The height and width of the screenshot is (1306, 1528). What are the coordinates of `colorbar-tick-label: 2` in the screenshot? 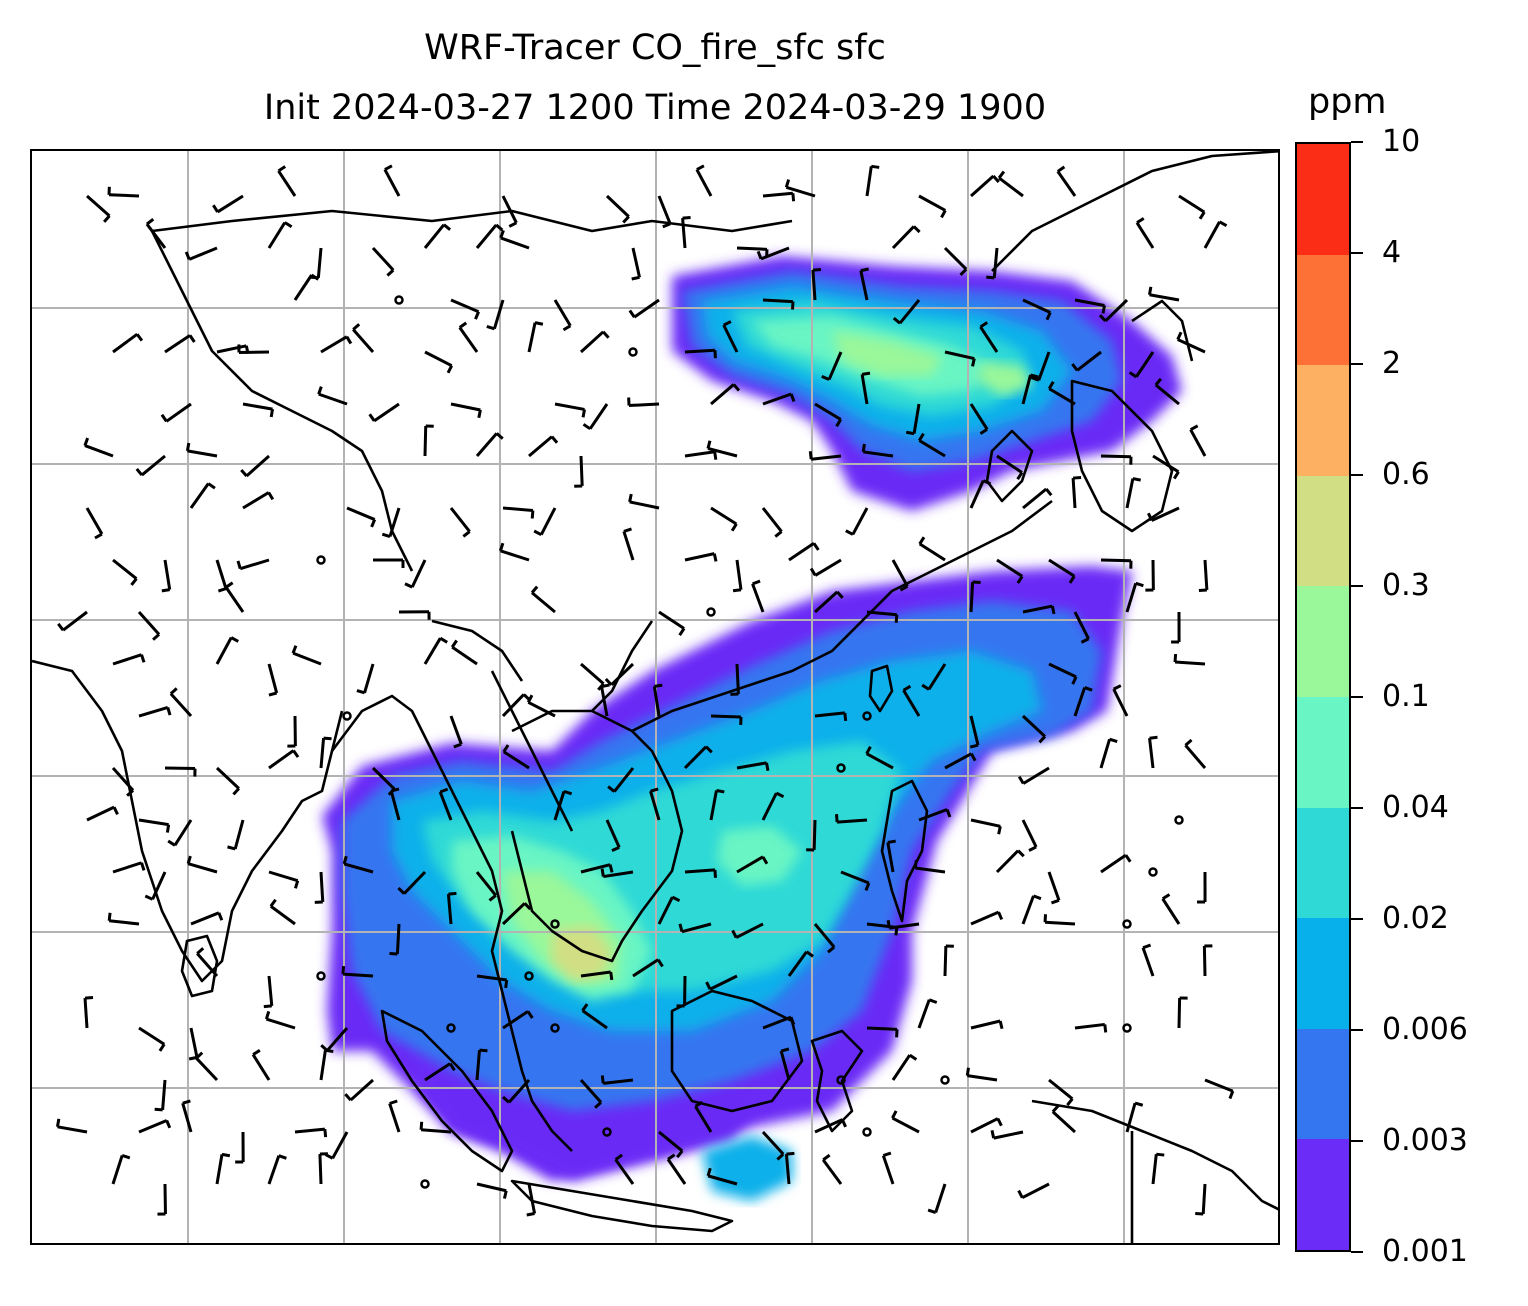 It's located at (1392, 363).